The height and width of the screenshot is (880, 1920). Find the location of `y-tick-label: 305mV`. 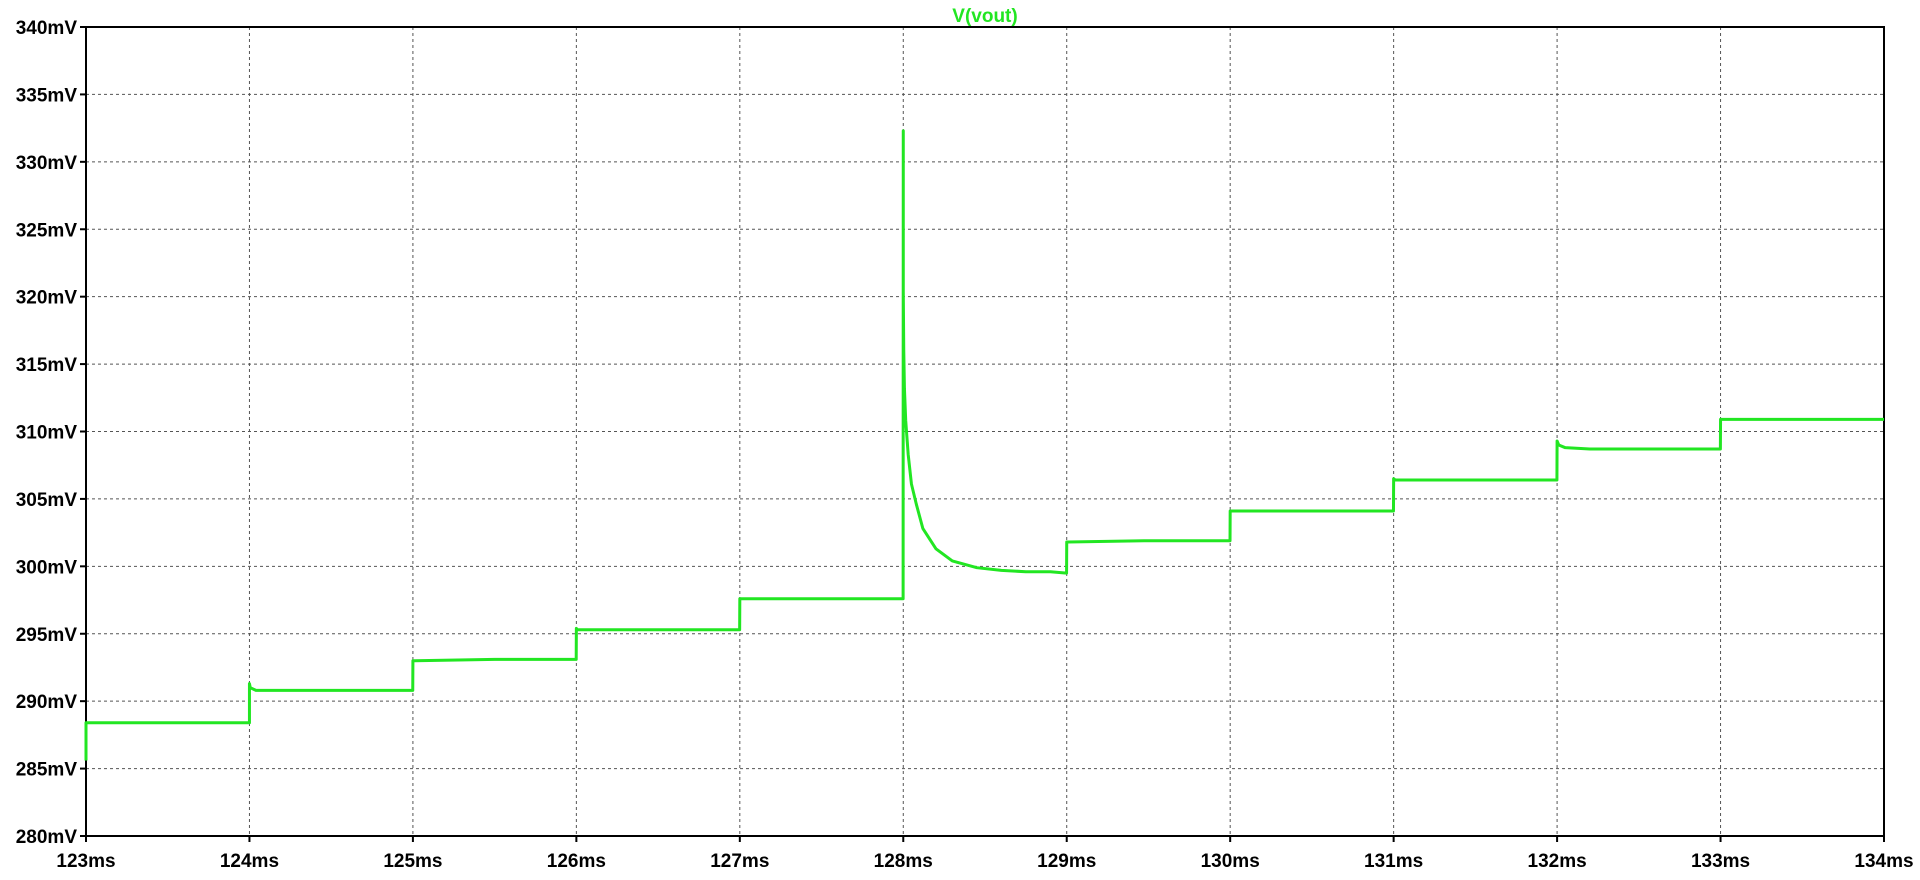

y-tick-label: 305mV is located at coordinates (47, 500).